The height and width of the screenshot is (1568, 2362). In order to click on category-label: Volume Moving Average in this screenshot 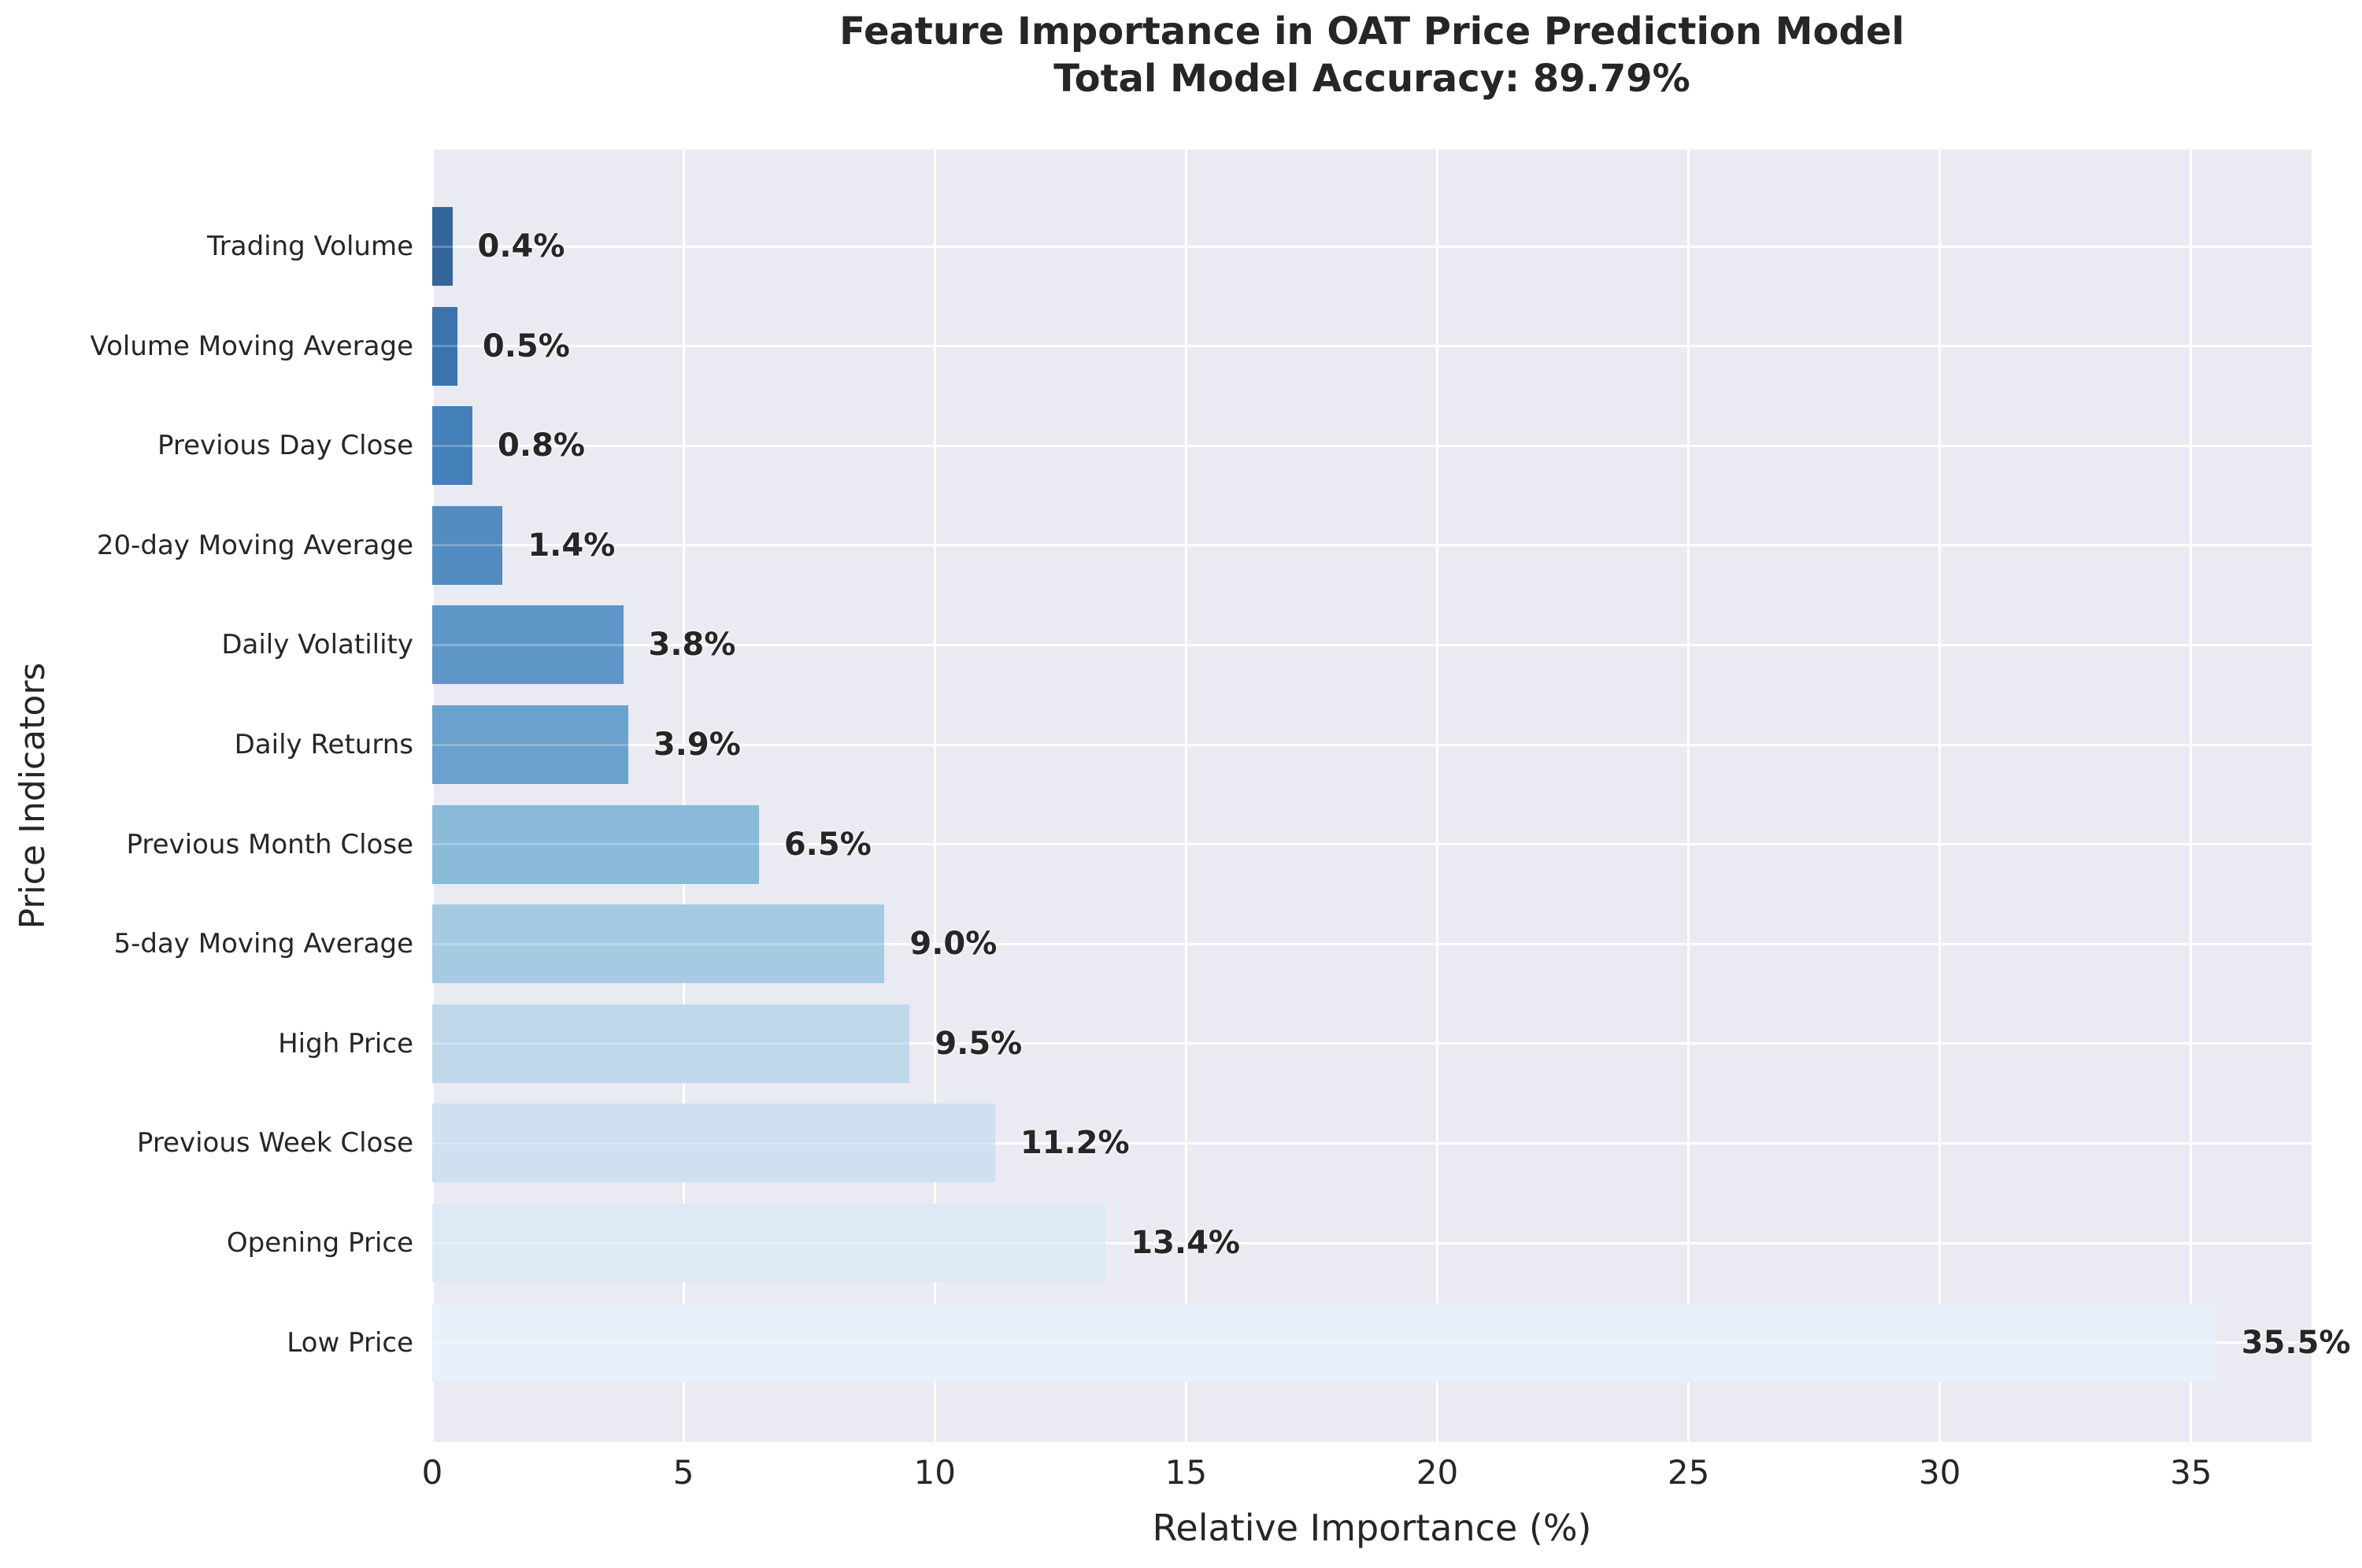, I will do `click(251, 346)`.